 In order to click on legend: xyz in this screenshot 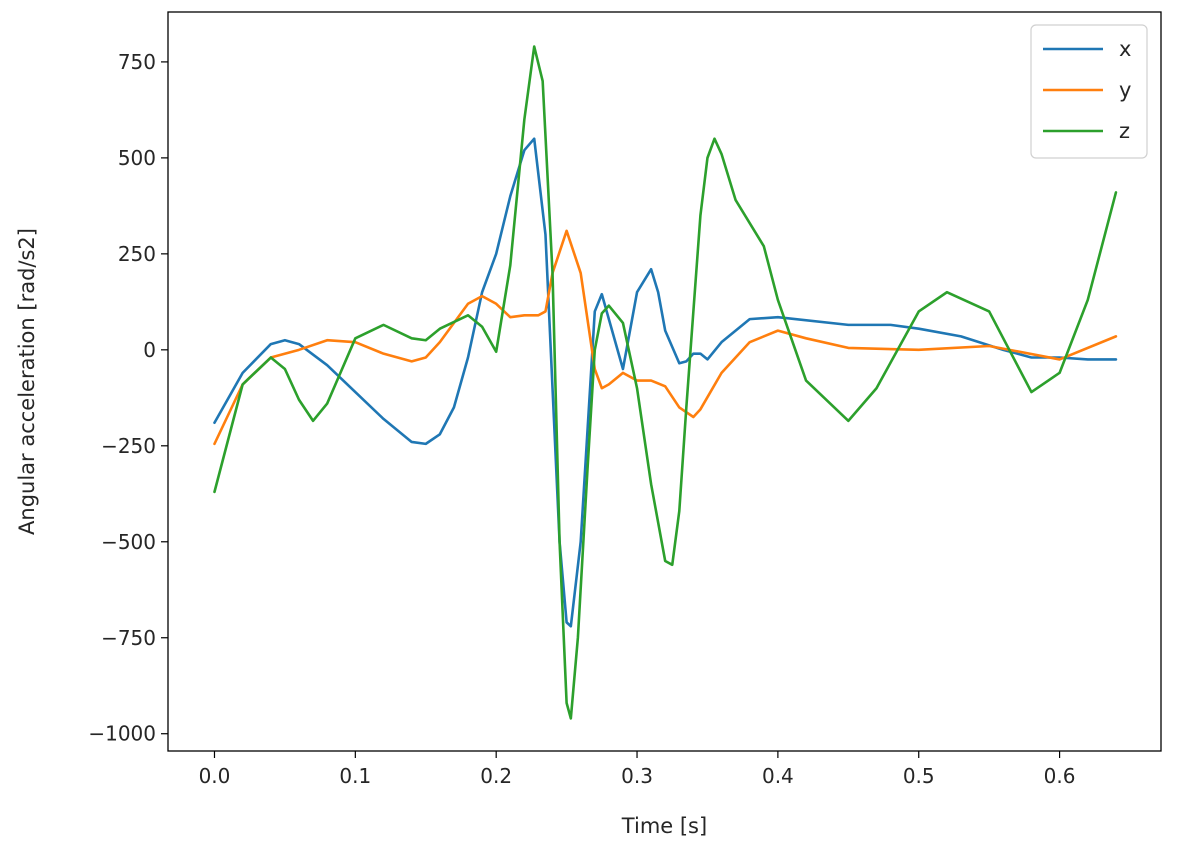, I will do `click(1089, 91)`.